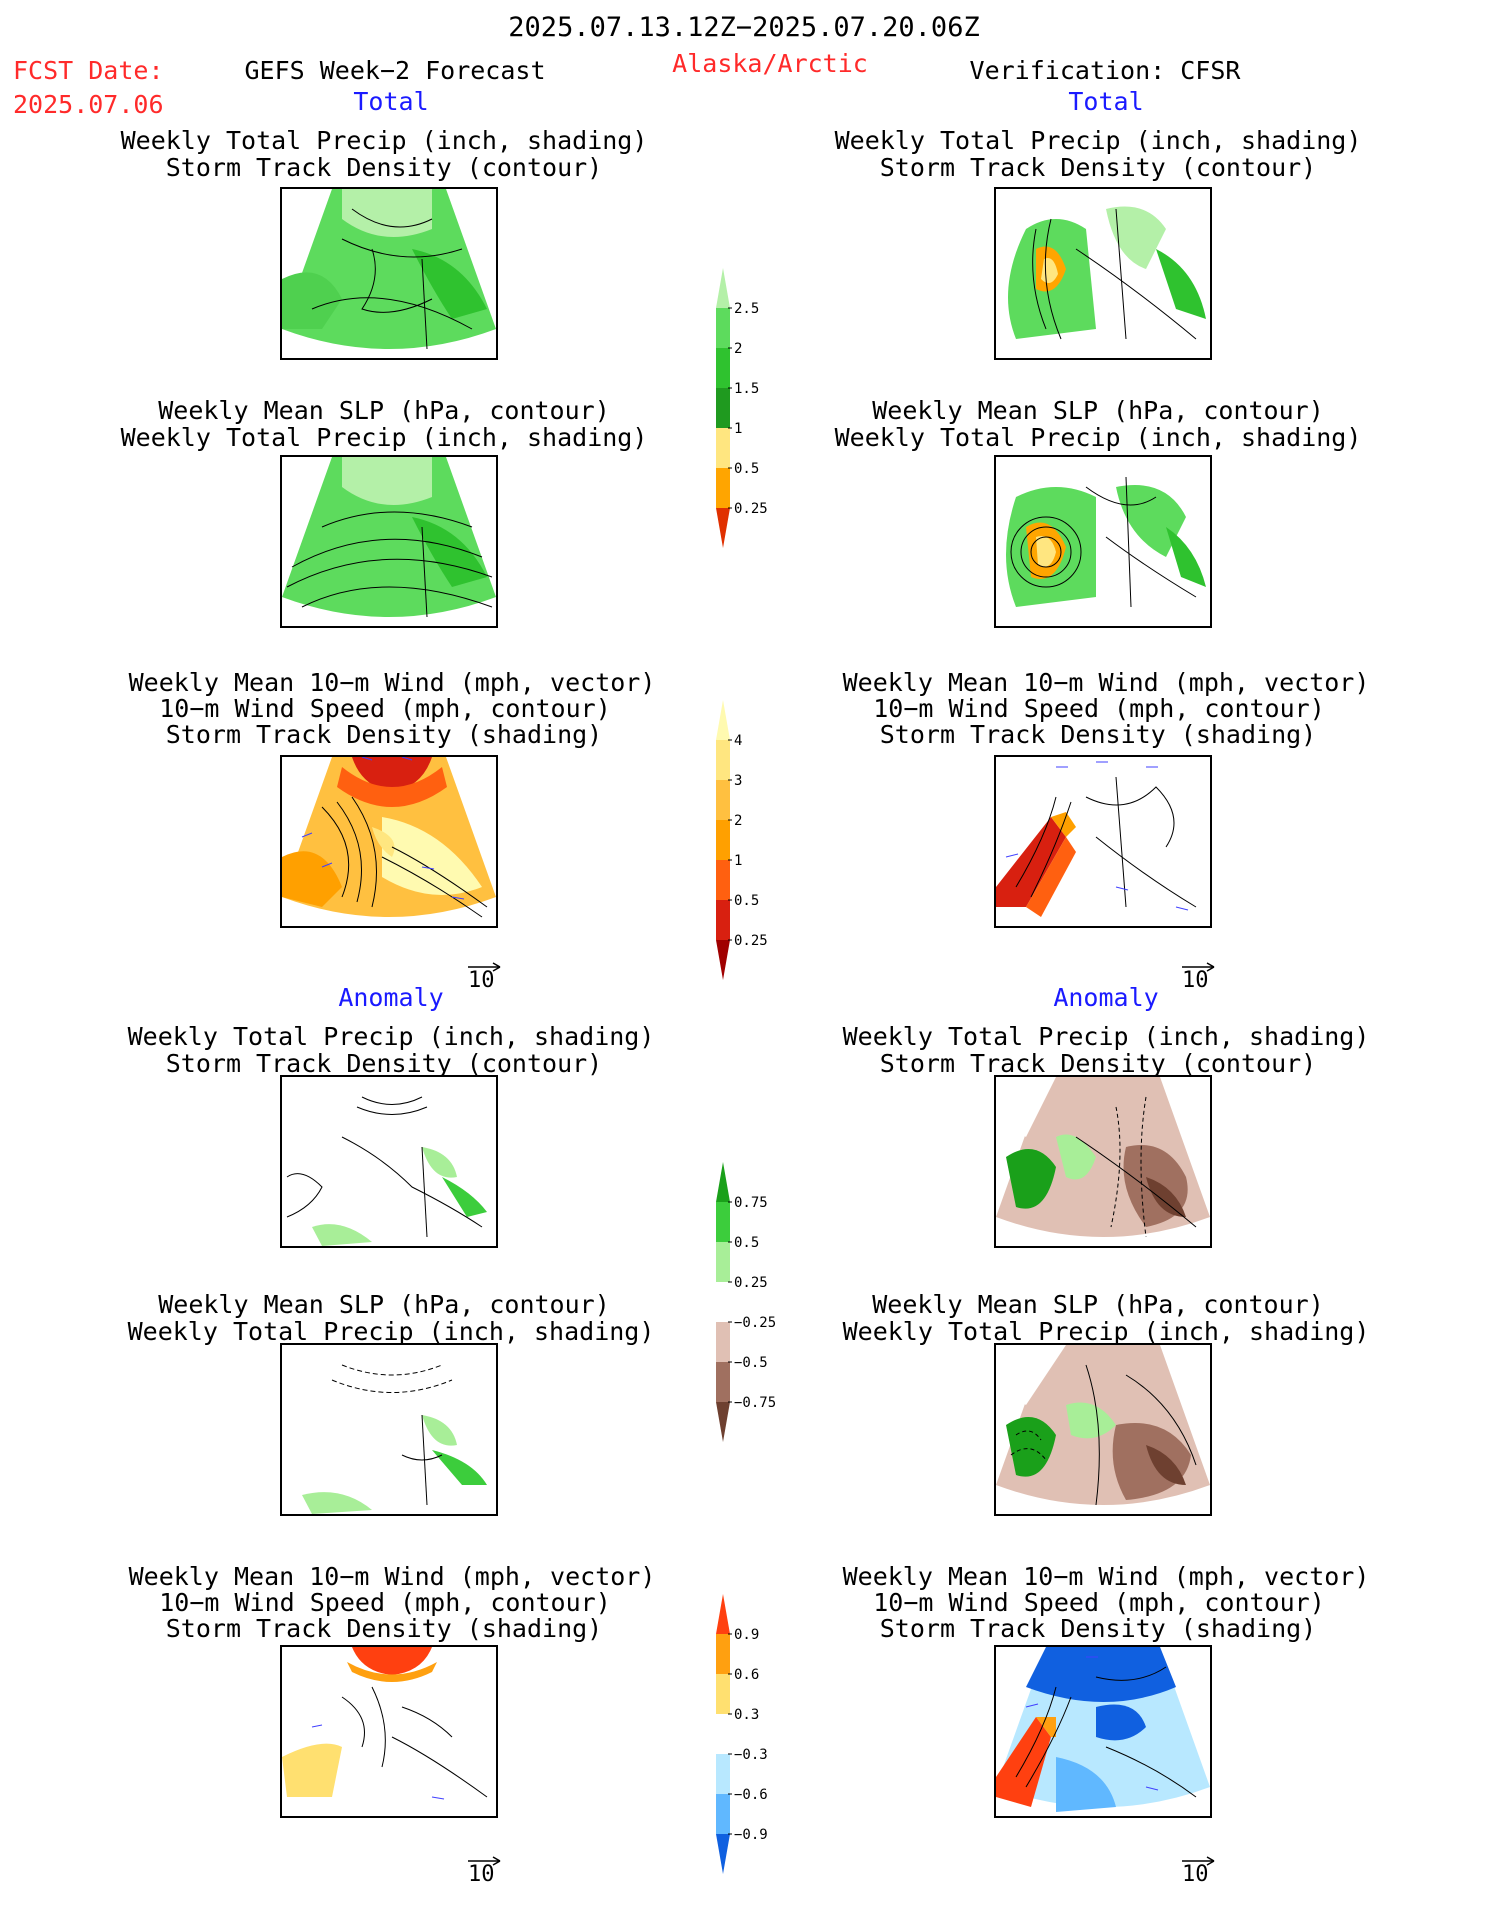 The image size is (1487, 1925). What do you see at coordinates (389, 273) in the screenshot?
I see `map-r1-left-total-precip` at bounding box center [389, 273].